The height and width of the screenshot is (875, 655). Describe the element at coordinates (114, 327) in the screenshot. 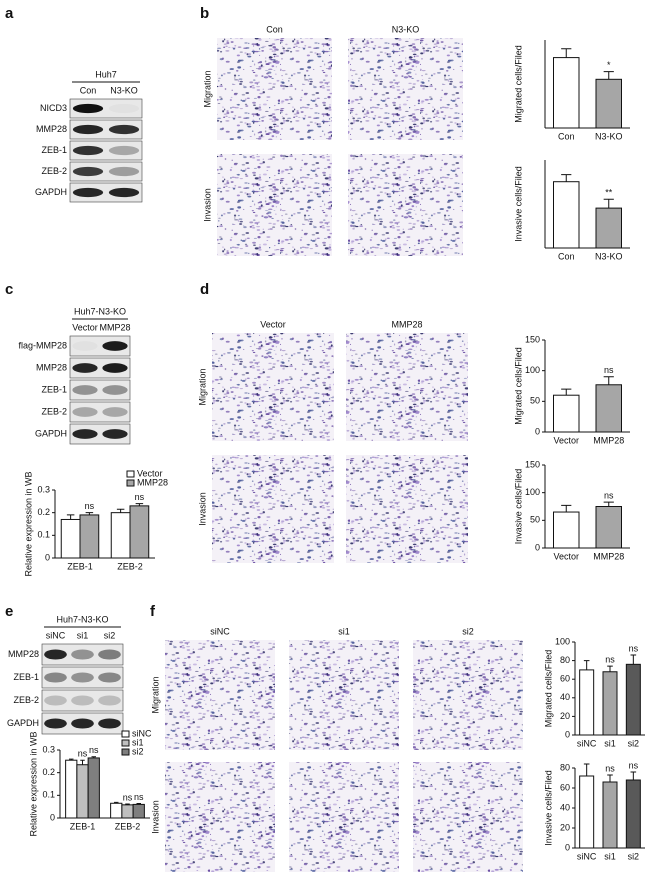

I see `lane-label: MMP28` at that location.